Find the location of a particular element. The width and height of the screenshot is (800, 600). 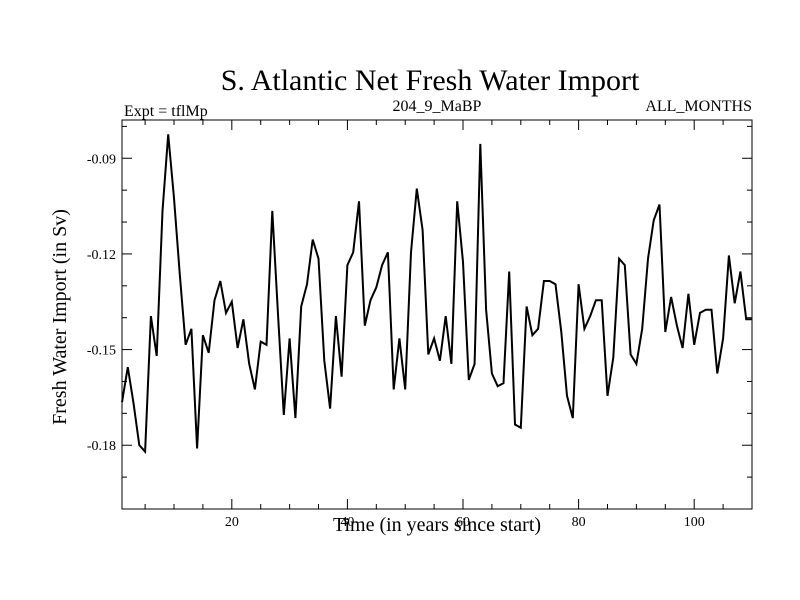

x-tick-label: 40 is located at coordinates (347, 522).